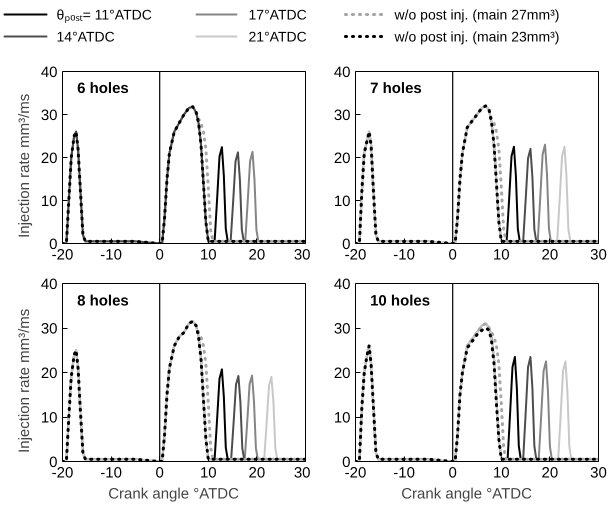 The height and width of the screenshot is (526, 609). I want to click on legend-label: 21°ATDC, so click(277, 36).